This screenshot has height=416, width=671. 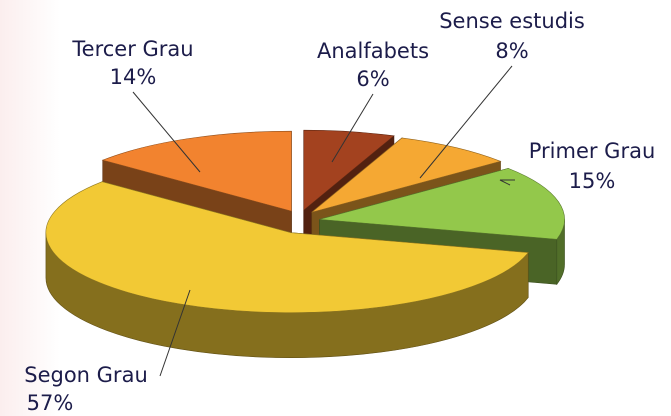 I want to click on slice-label: Primer Grau, so click(x=592, y=151).